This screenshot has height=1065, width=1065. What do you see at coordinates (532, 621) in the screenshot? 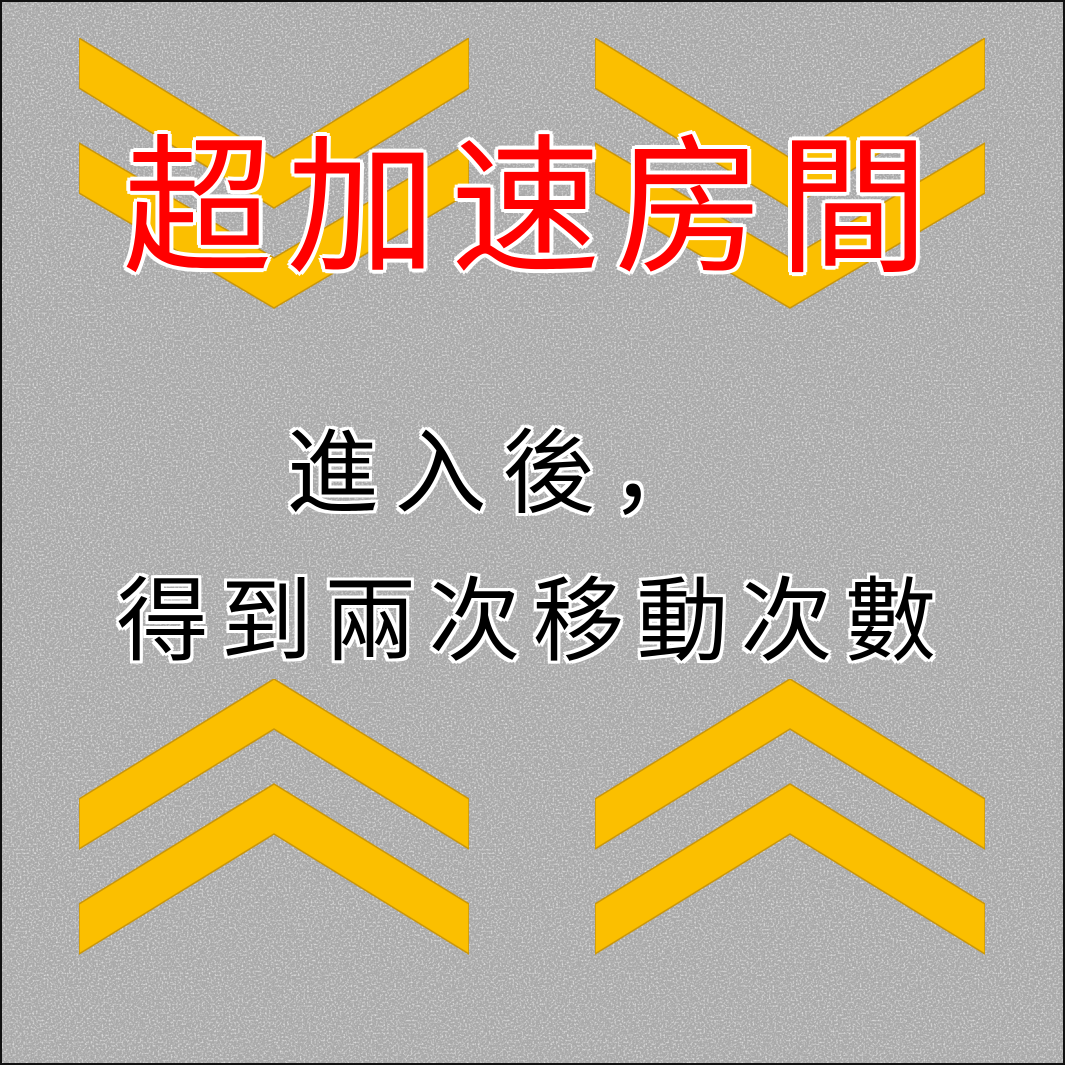
I see `card-description-line-2: 得到兩次移動次數` at bounding box center [532, 621].